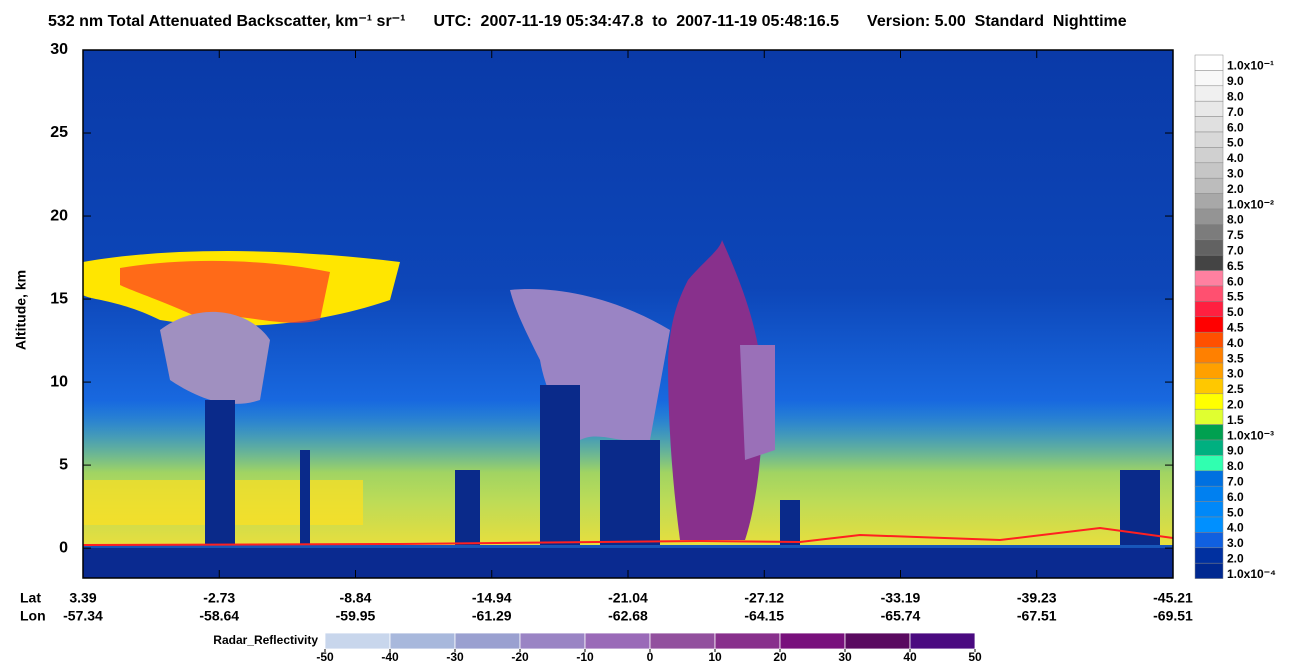  I want to click on lat-label: -14.94, so click(492, 598).